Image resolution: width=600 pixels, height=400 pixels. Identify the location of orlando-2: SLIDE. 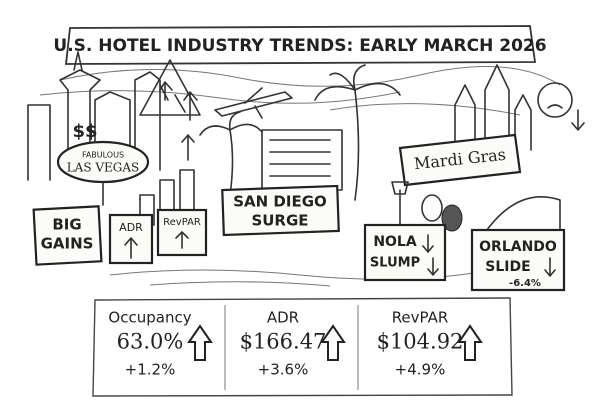
(507, 267).